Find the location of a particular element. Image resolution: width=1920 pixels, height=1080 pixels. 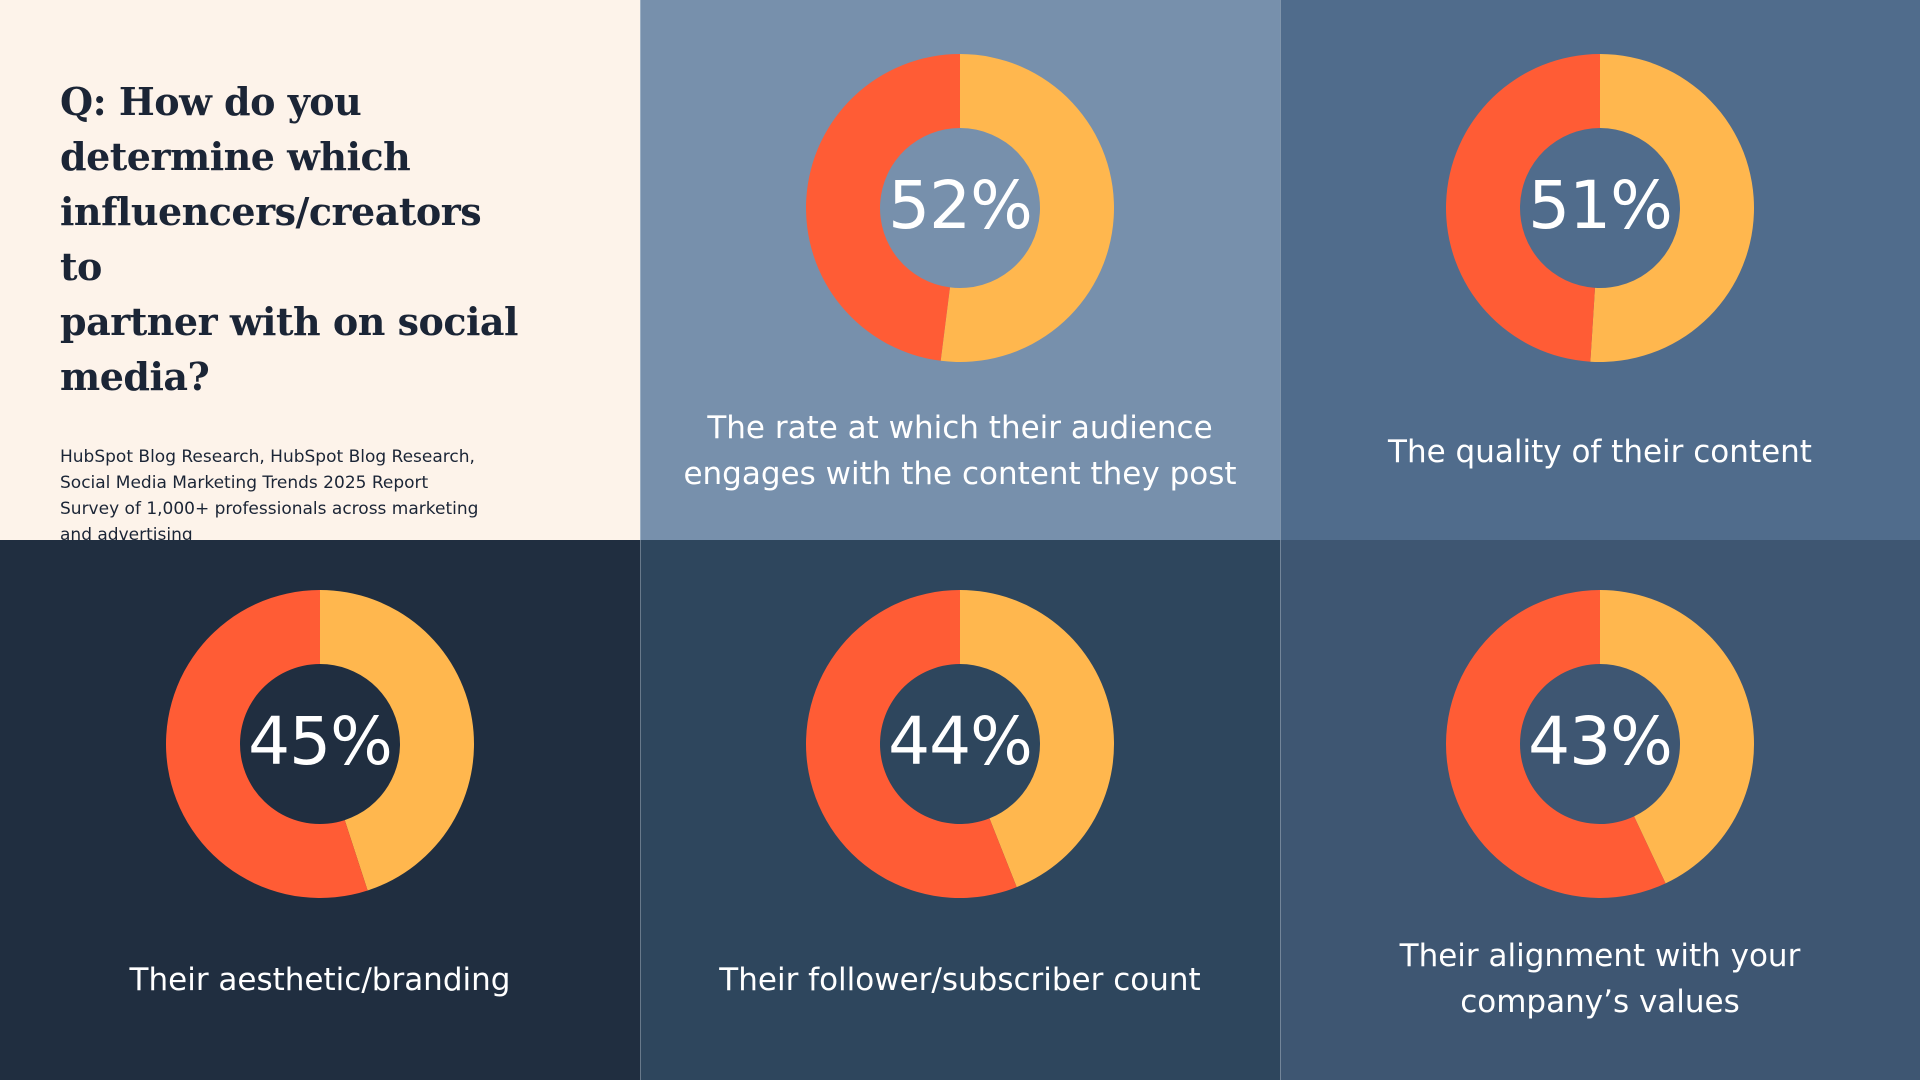

question-line: Q: How do you is located at coordinates (211, 101).